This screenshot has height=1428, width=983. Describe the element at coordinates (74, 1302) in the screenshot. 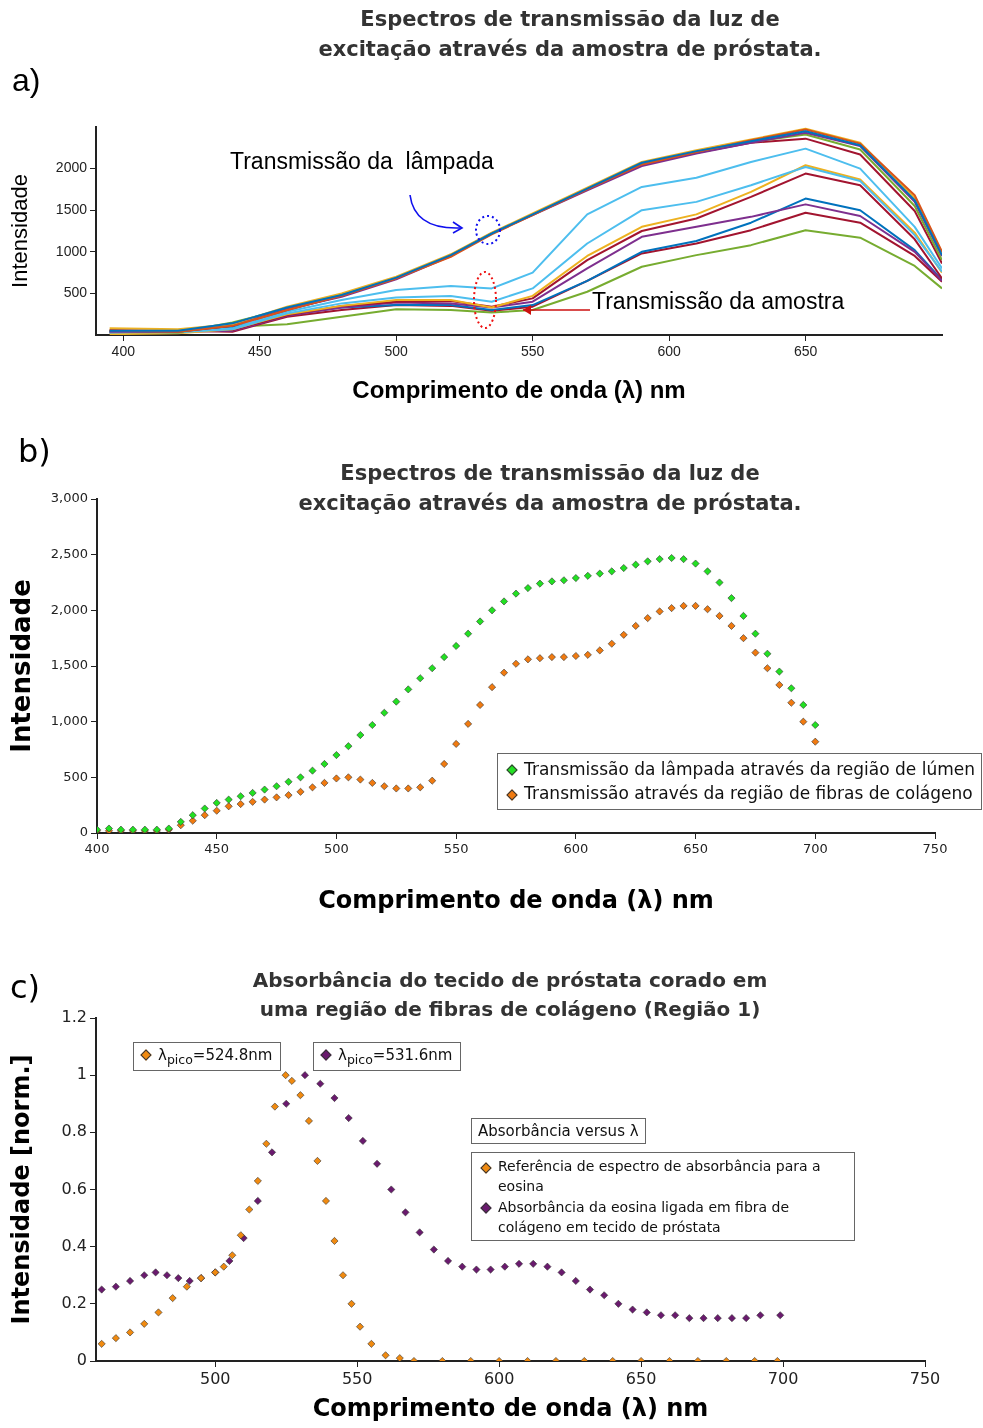

I see `y-tick-label: 0.2` at that location.